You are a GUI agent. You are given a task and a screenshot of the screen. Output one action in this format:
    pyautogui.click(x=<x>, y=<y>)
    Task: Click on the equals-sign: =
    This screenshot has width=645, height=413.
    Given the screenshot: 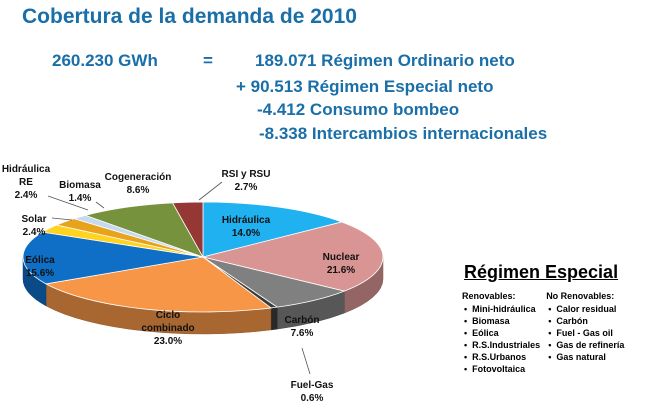 What is the action you would take?
    pyautogui.click(x=208, y=60)
    